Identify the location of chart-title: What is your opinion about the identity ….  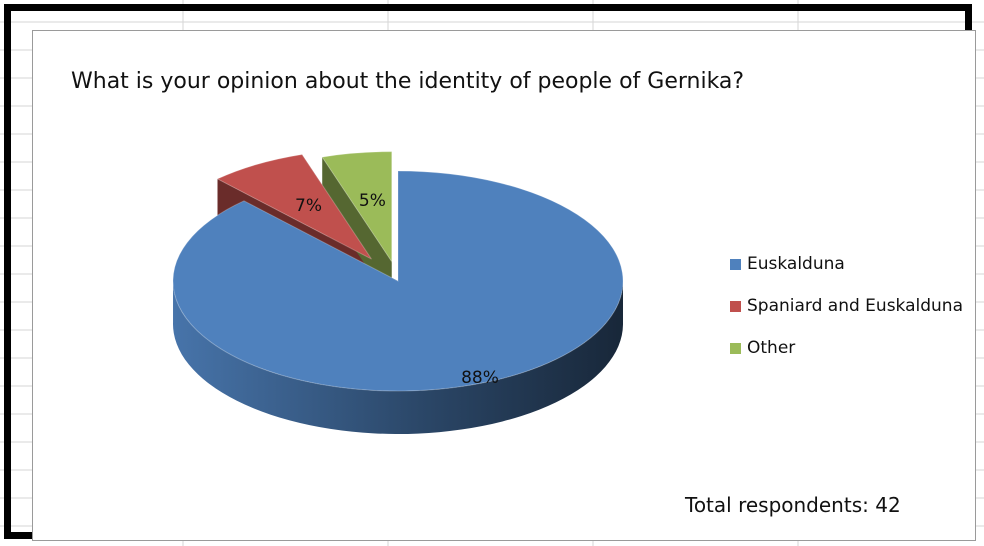
(408, 81).